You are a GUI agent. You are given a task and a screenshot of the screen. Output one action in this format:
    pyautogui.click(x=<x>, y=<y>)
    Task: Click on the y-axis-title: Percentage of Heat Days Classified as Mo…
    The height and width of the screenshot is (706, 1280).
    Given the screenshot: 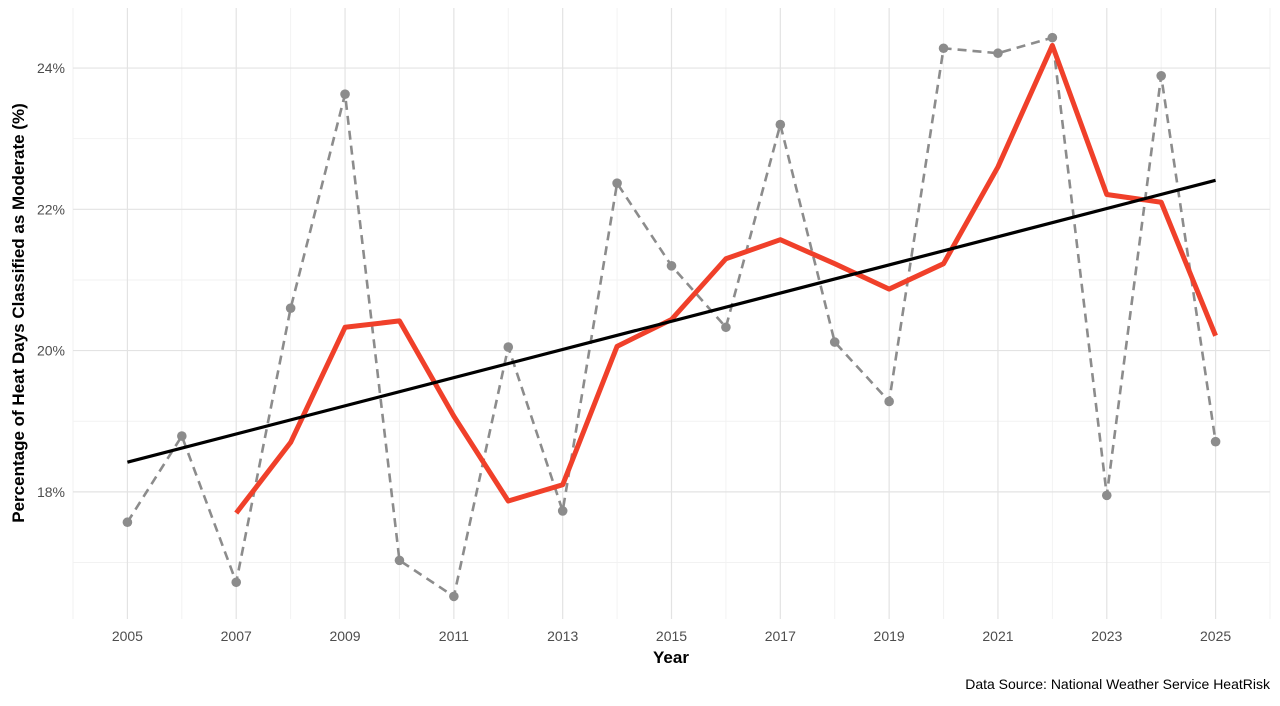 What is the action you would take?
    pyautogui.click(x=18, y=312)
    